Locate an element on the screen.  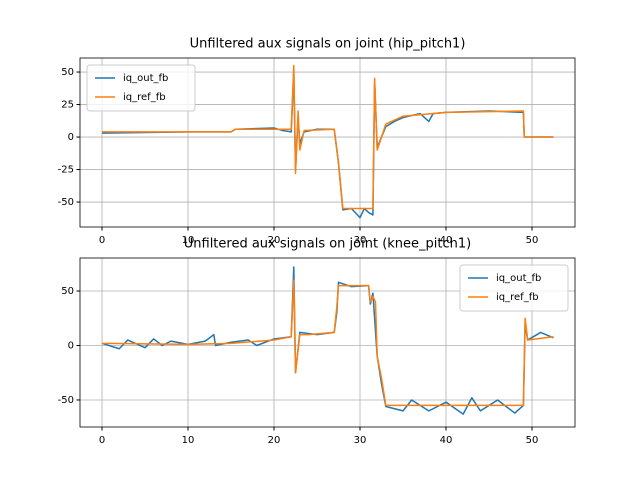
y-tick-label: 25 is located at coordinates (67, 105).